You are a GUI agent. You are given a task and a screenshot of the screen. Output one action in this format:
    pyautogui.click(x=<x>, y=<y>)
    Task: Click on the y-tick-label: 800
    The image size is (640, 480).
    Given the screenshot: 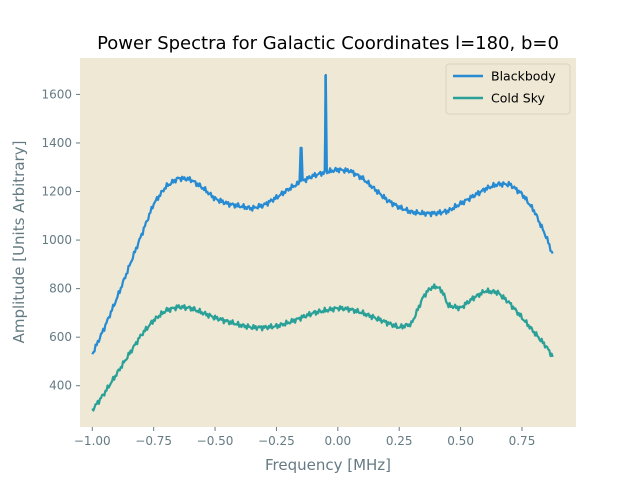 What is the action you would take?
    pyautogui.click(x=60, y=289)
    